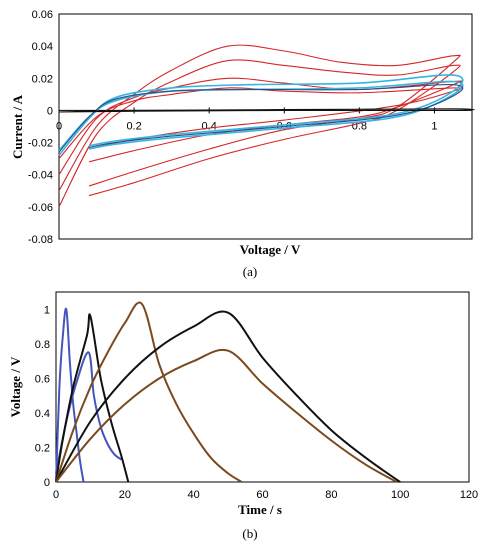 The width and height of the screenshot is (495, 550). I want to click on chart-a-y-tick-label: 0.04, so click(42, 47).